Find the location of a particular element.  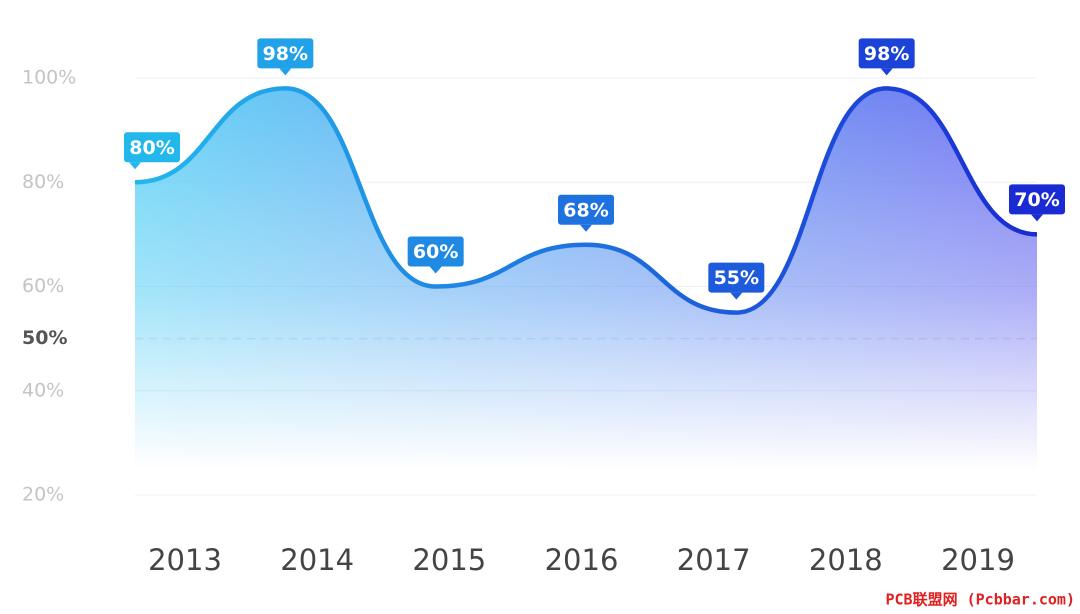

y-tick-label: 20% is located at coordinates (43, 495).